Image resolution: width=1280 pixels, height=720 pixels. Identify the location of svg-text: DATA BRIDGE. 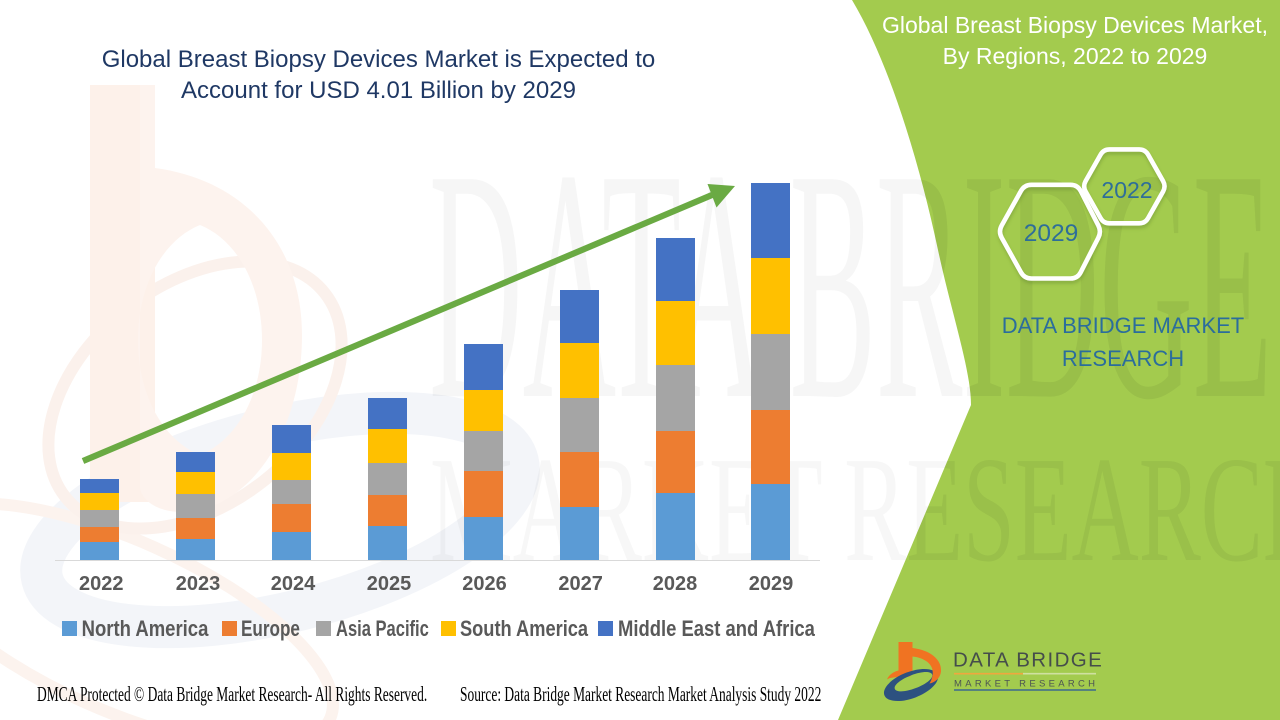
(1028, 660).